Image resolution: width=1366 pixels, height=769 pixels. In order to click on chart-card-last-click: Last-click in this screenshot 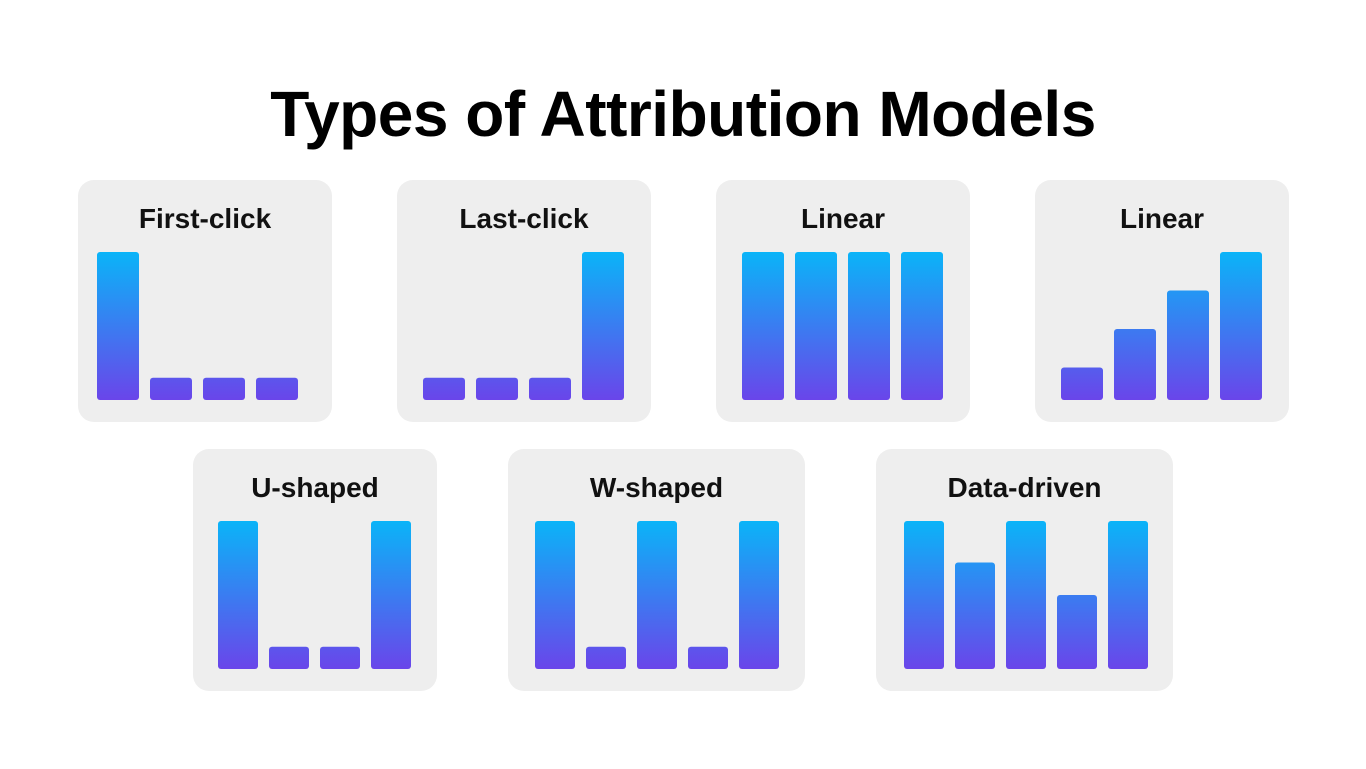, I will do `click(524, 301)`.